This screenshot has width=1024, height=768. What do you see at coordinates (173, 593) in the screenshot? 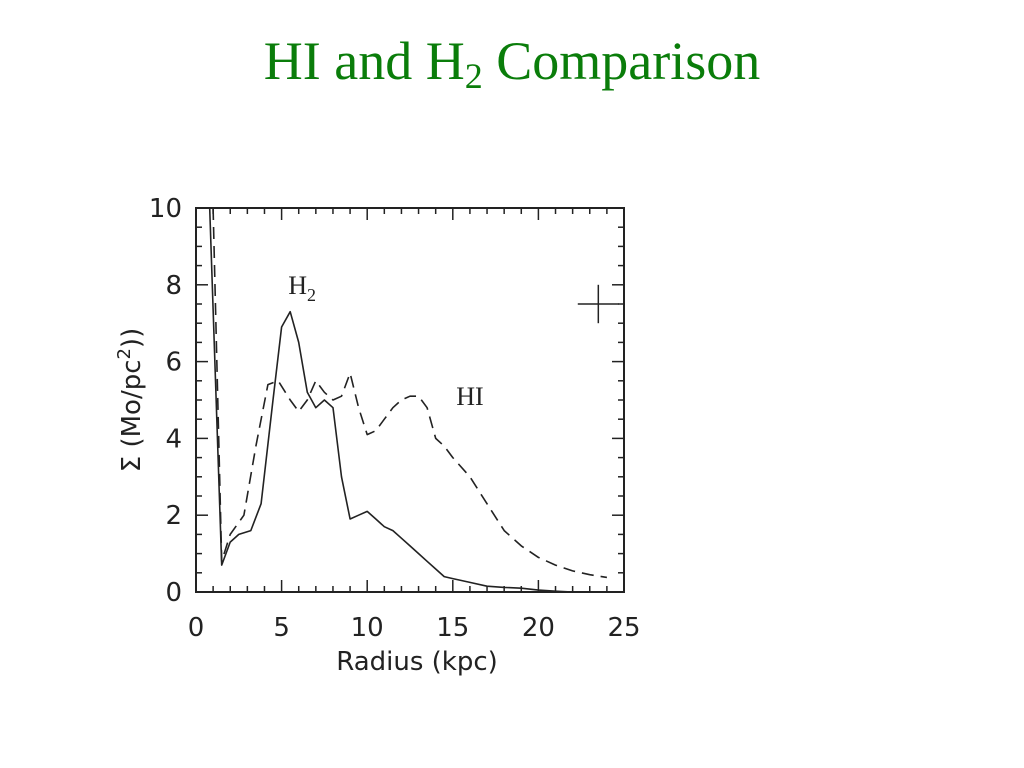
I see `y-tick-label: 0` at bounding box center [173, 593].